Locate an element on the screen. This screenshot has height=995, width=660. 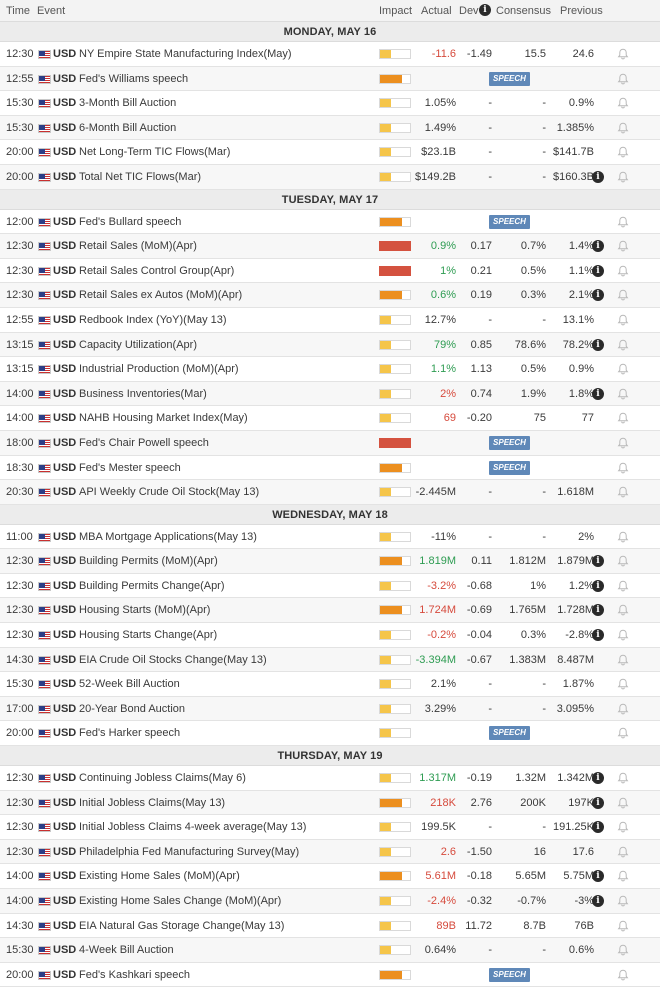
event-name: Fed's Kashkari speech is located at coordinates (134, 974).